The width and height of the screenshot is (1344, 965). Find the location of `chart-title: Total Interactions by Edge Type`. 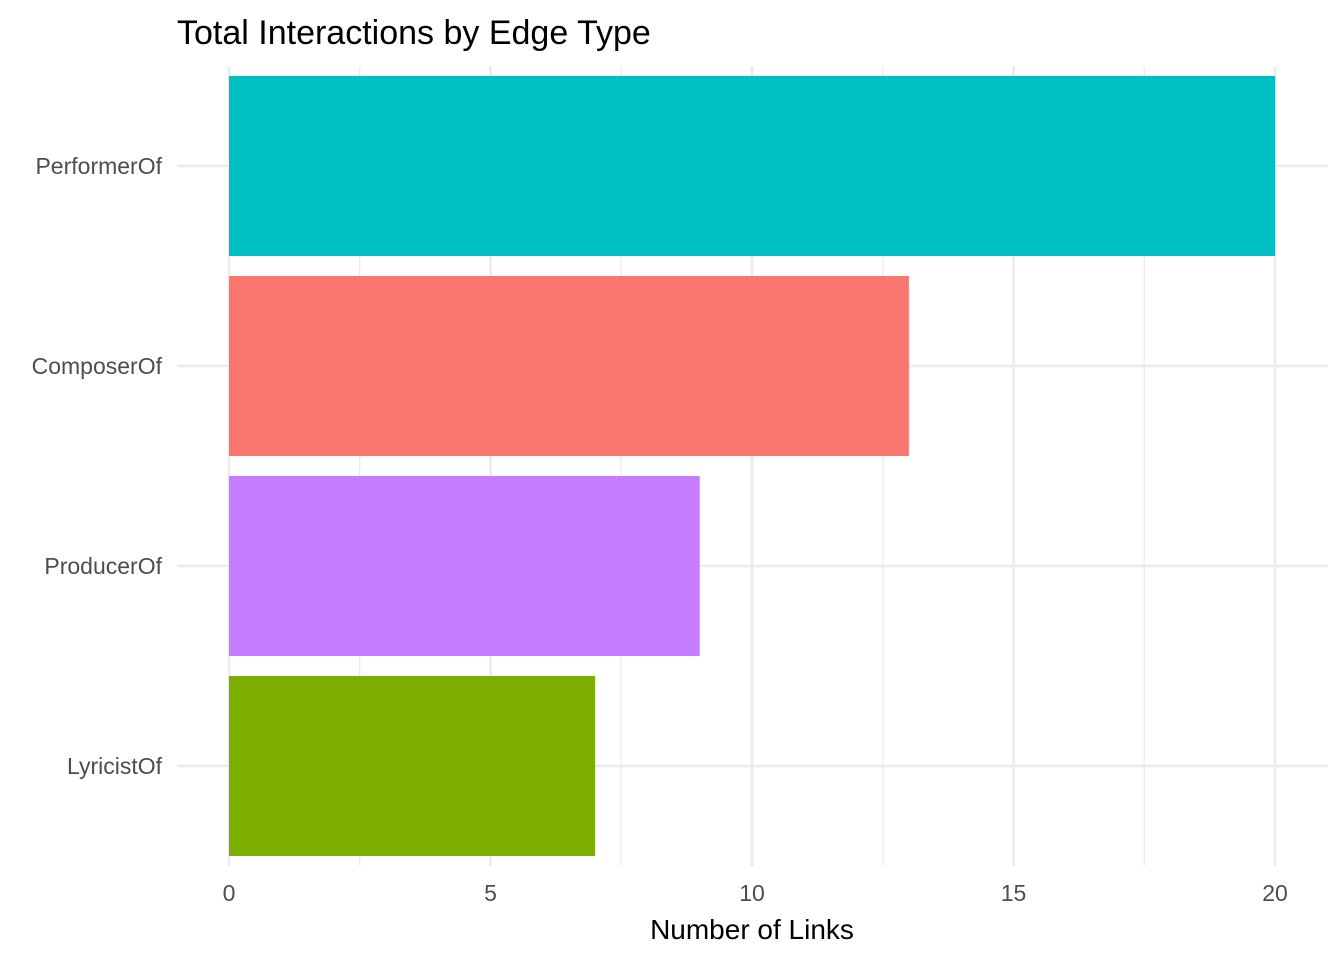

chart-title: Total Interactions by Edge Type is located at coordinates (414, 33).